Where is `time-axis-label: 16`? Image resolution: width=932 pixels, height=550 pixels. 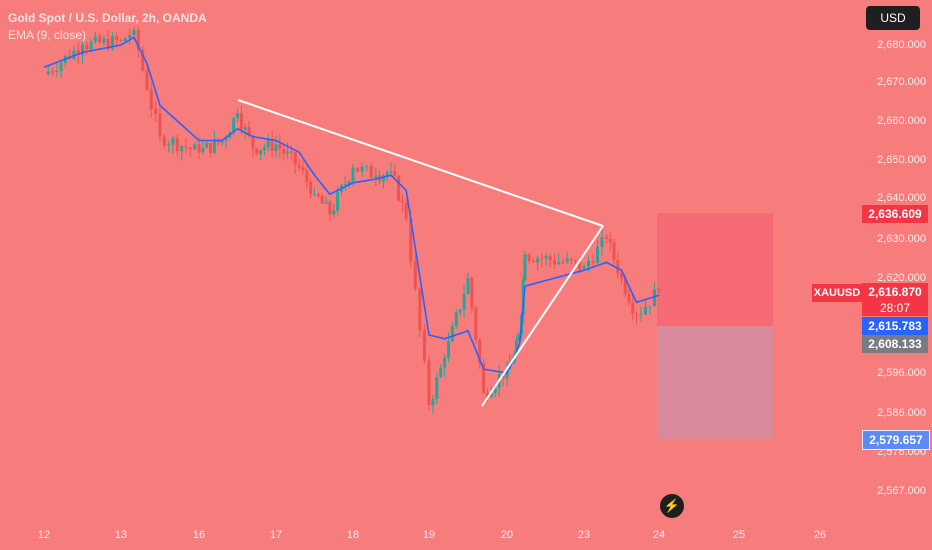
time-axis-label: 16 is located at coordinates (199, 535).